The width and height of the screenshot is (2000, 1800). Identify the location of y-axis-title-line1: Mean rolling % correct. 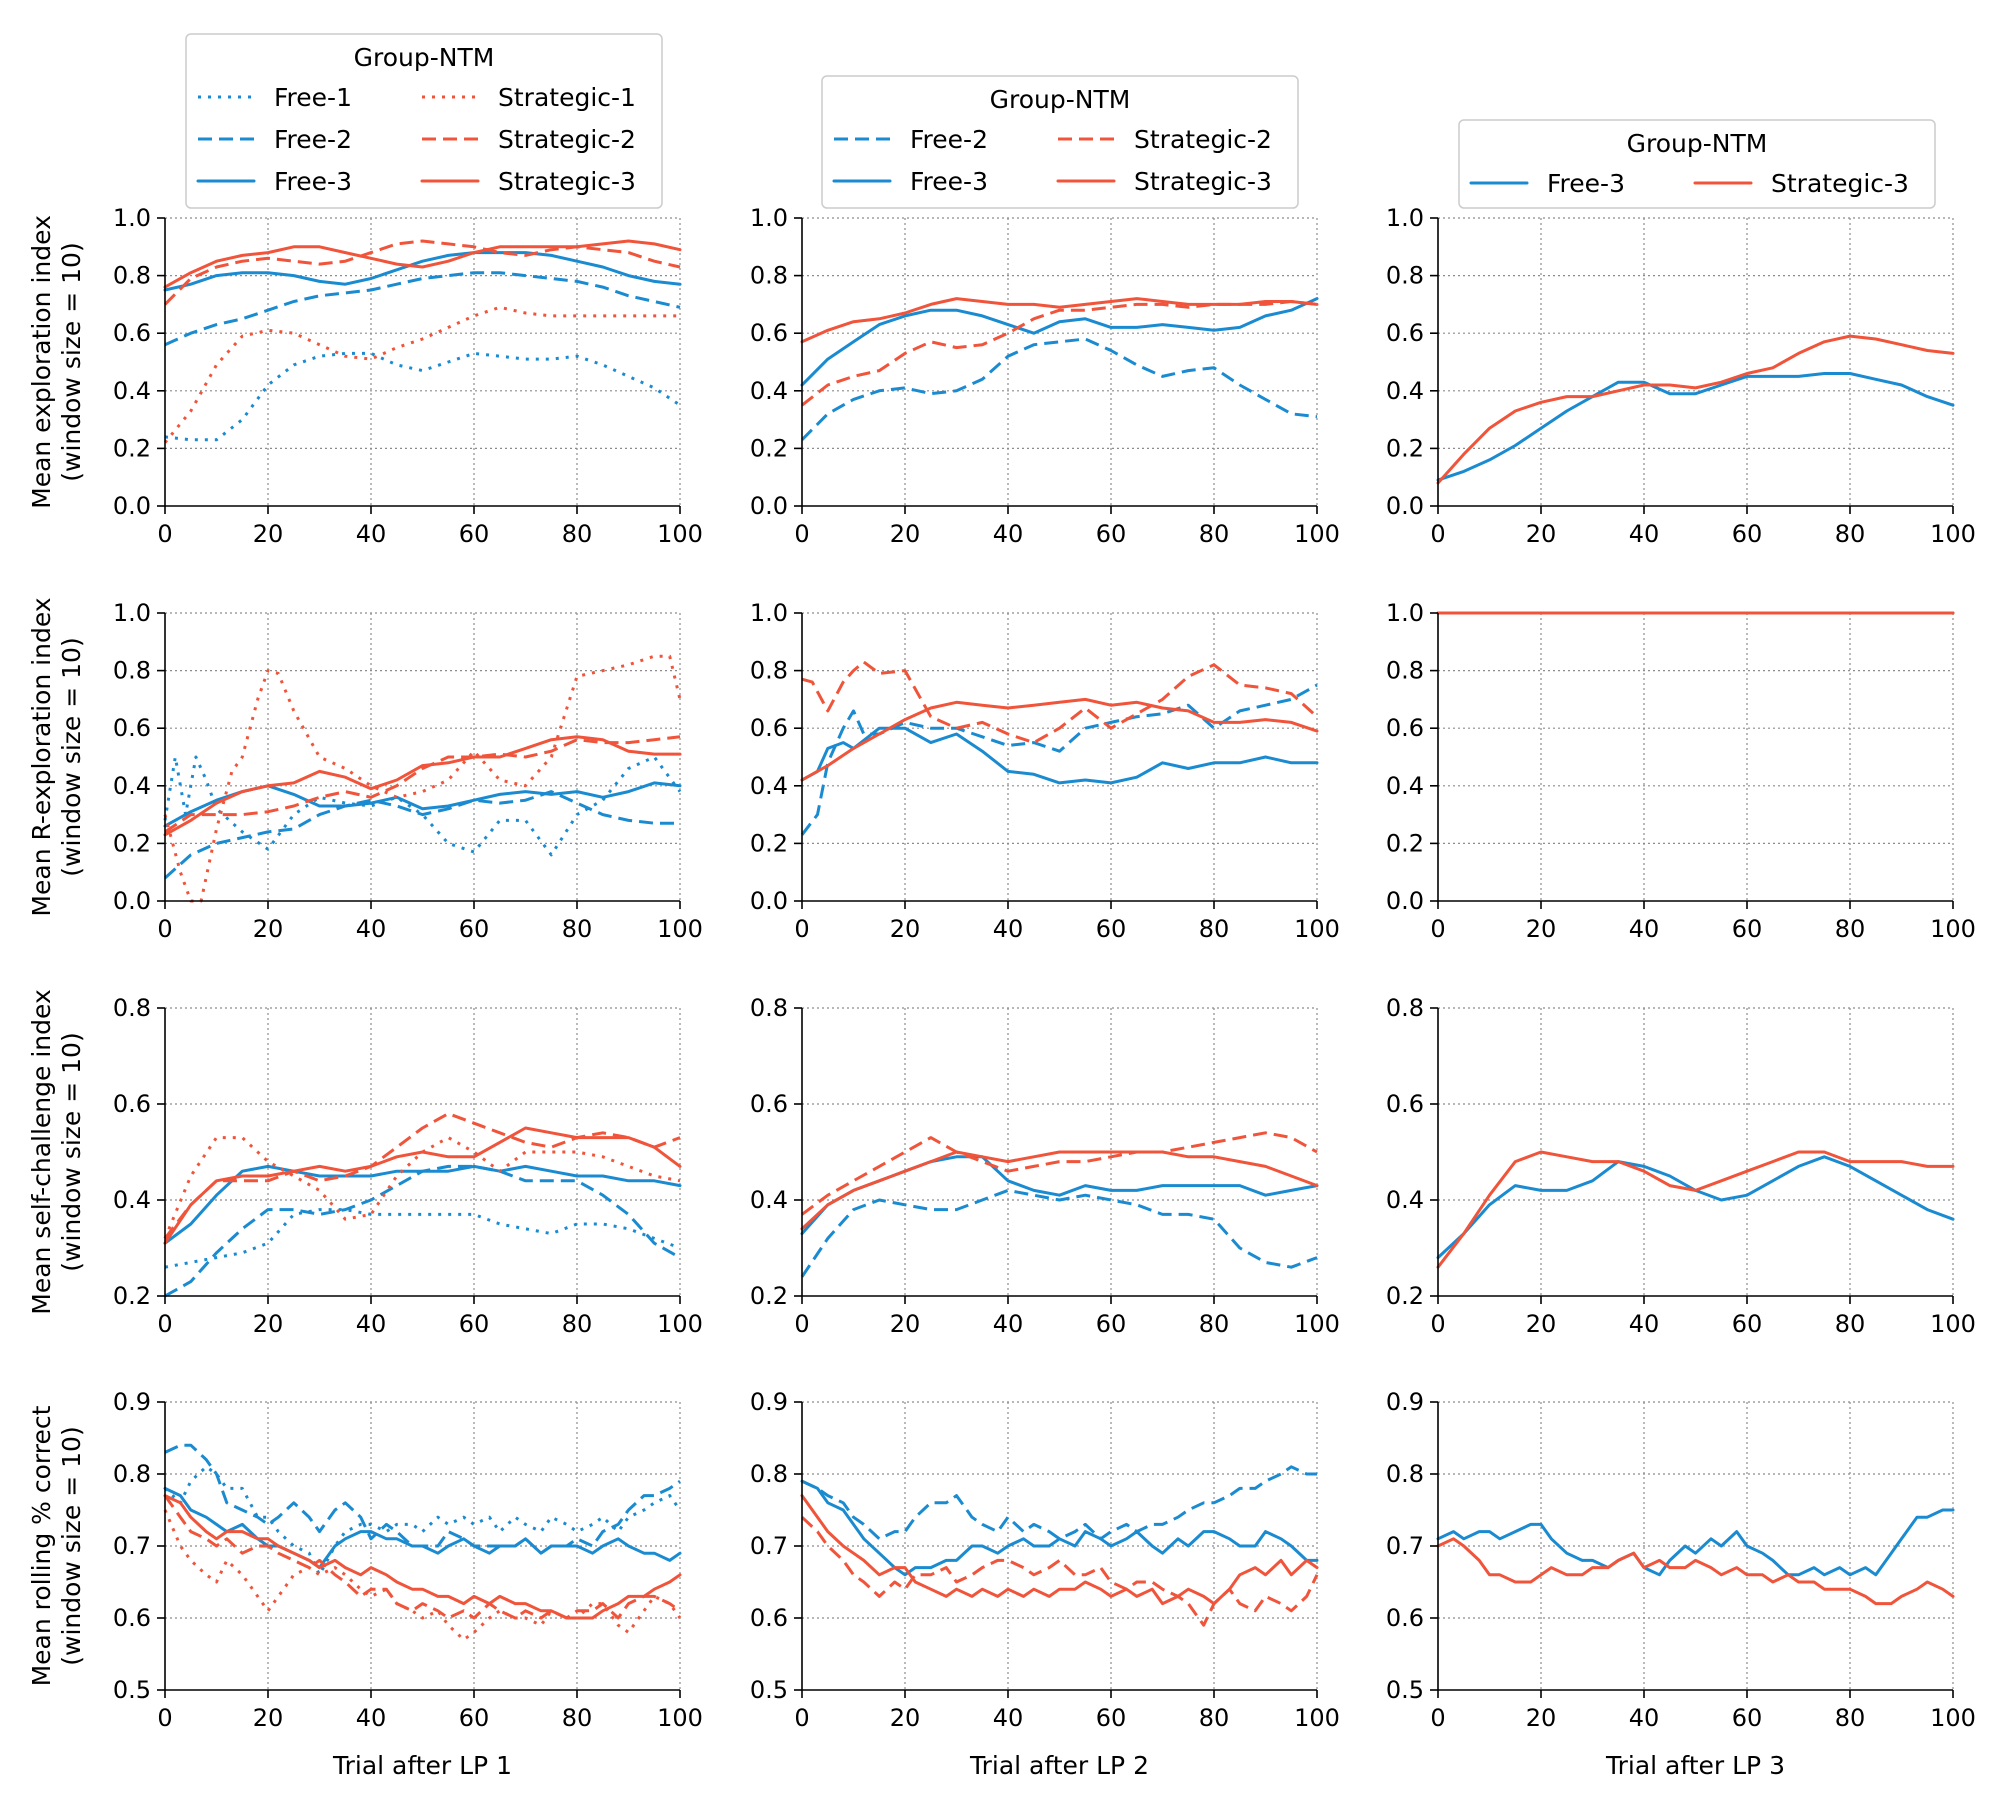
(41, 1545).